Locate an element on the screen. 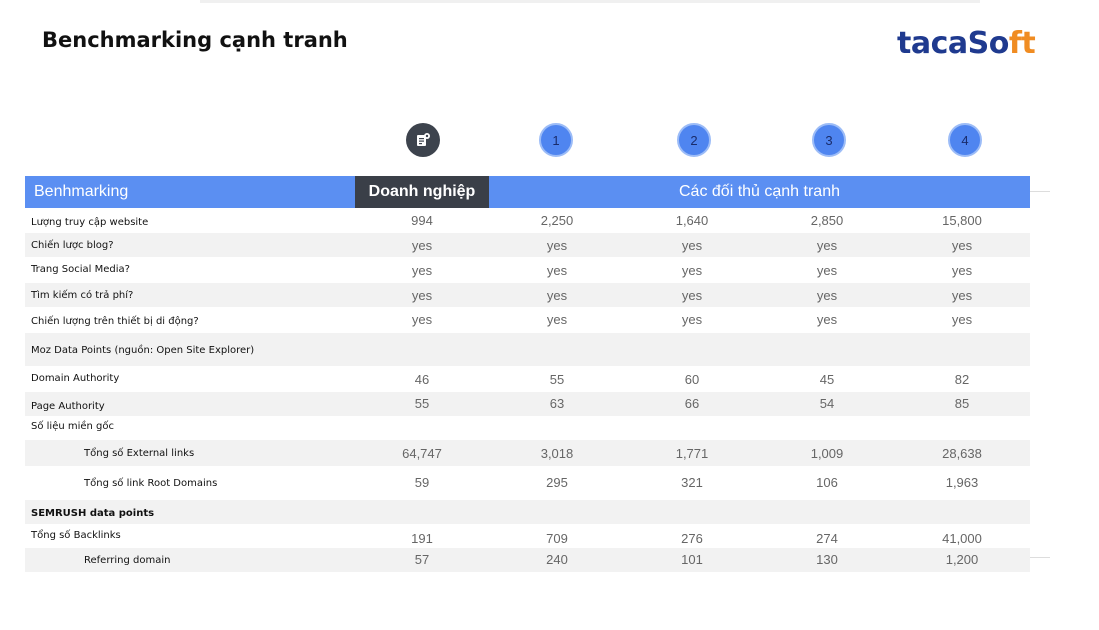 The image size is (1099, 630). table-row: Domain Authority 46 55 60 45 82 is located at coordinates (527, 379).